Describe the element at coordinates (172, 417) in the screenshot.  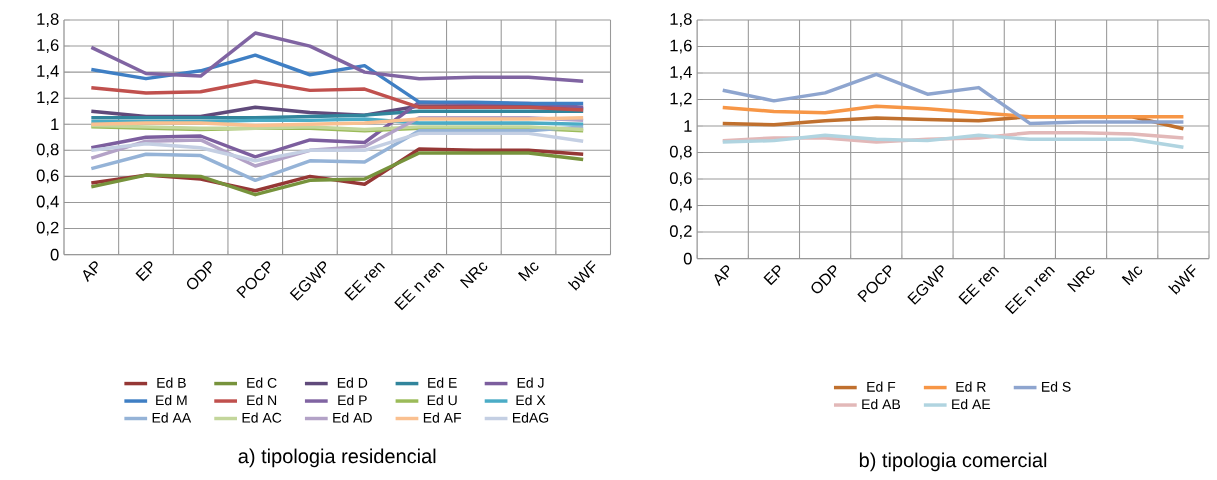
I see `legend-label: Ed AA` at that location.